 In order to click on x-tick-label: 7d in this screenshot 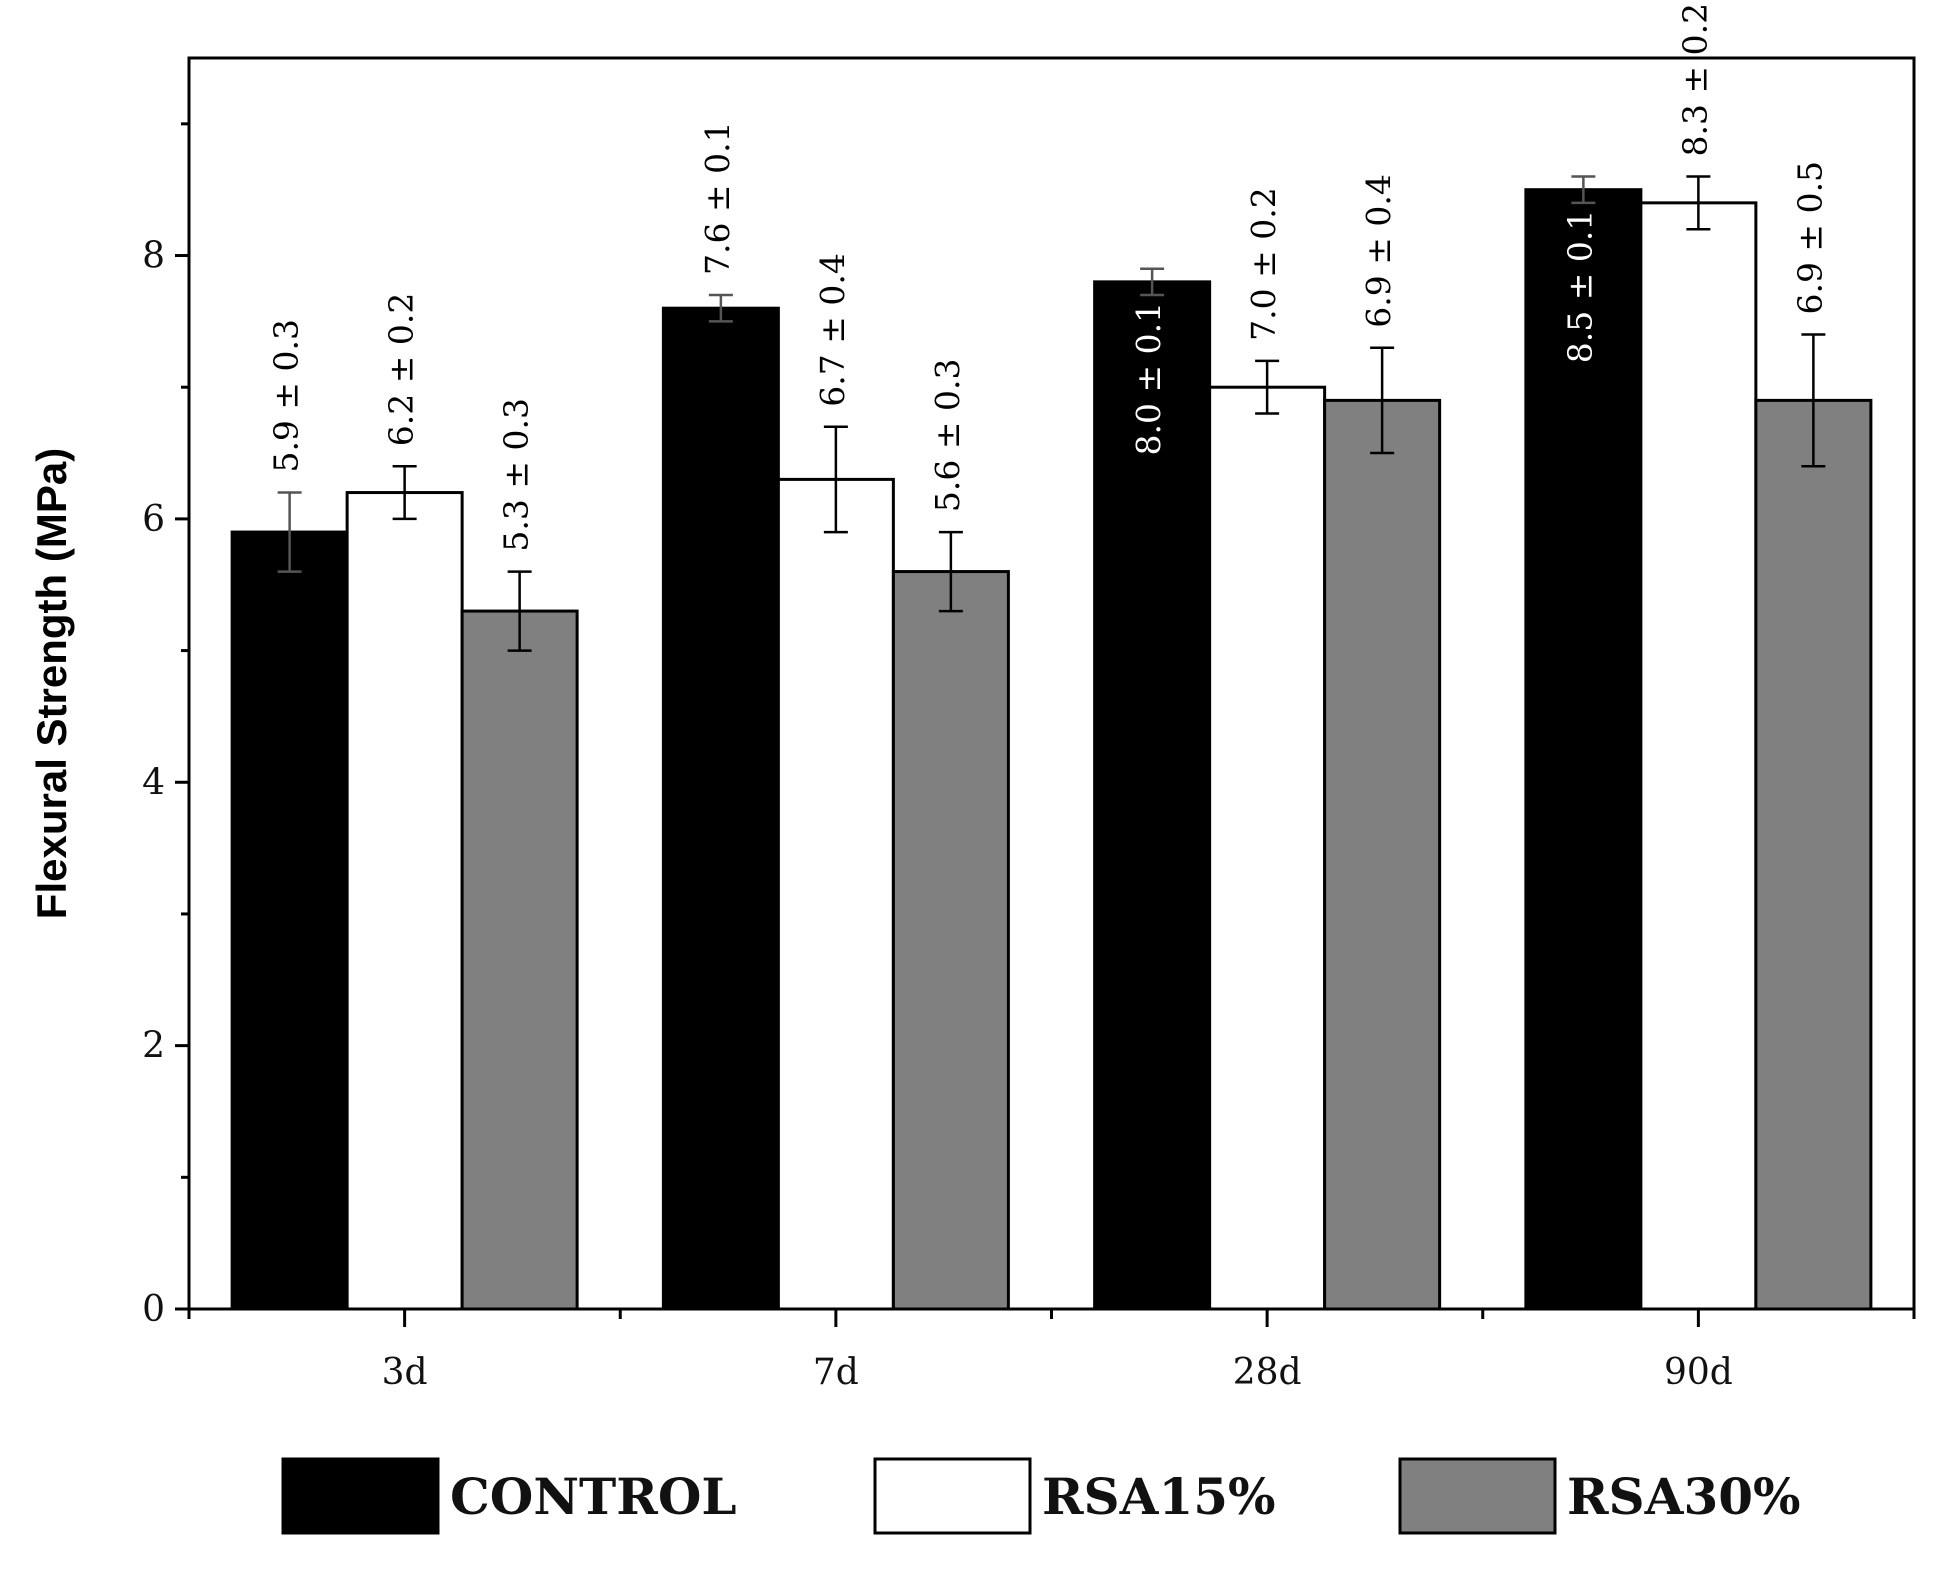, I will do `click(836, 1372)`.